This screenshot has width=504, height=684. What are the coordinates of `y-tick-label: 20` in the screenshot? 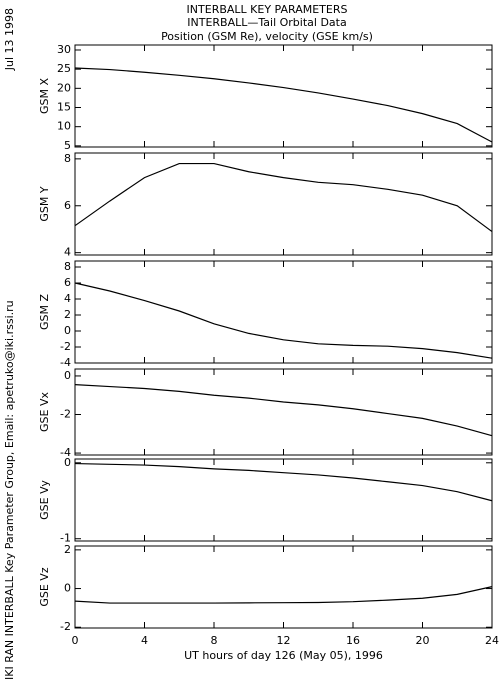 It's located at (64, 87).